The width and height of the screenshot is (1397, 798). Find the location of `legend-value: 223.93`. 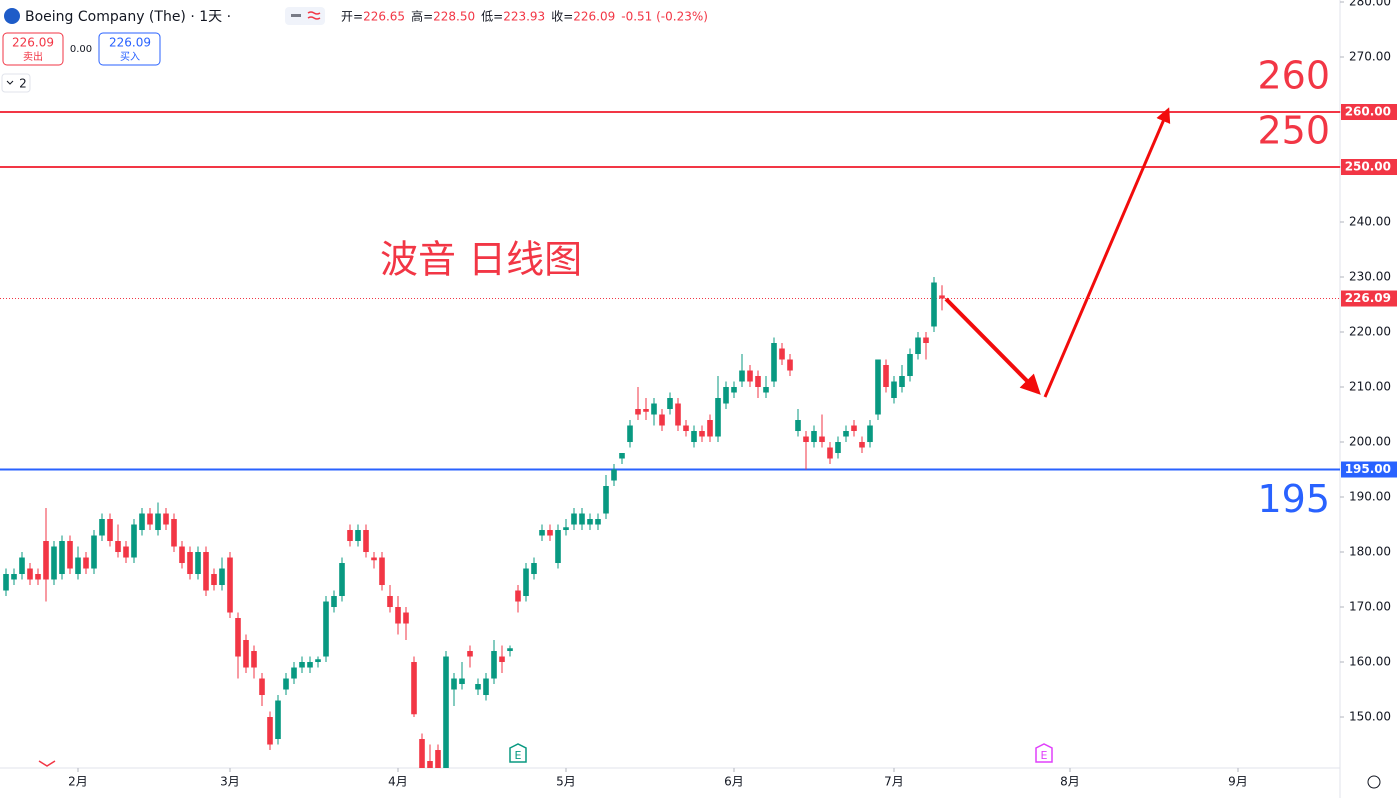

legend-value: 223.93 is located at coordinates (524, 17).